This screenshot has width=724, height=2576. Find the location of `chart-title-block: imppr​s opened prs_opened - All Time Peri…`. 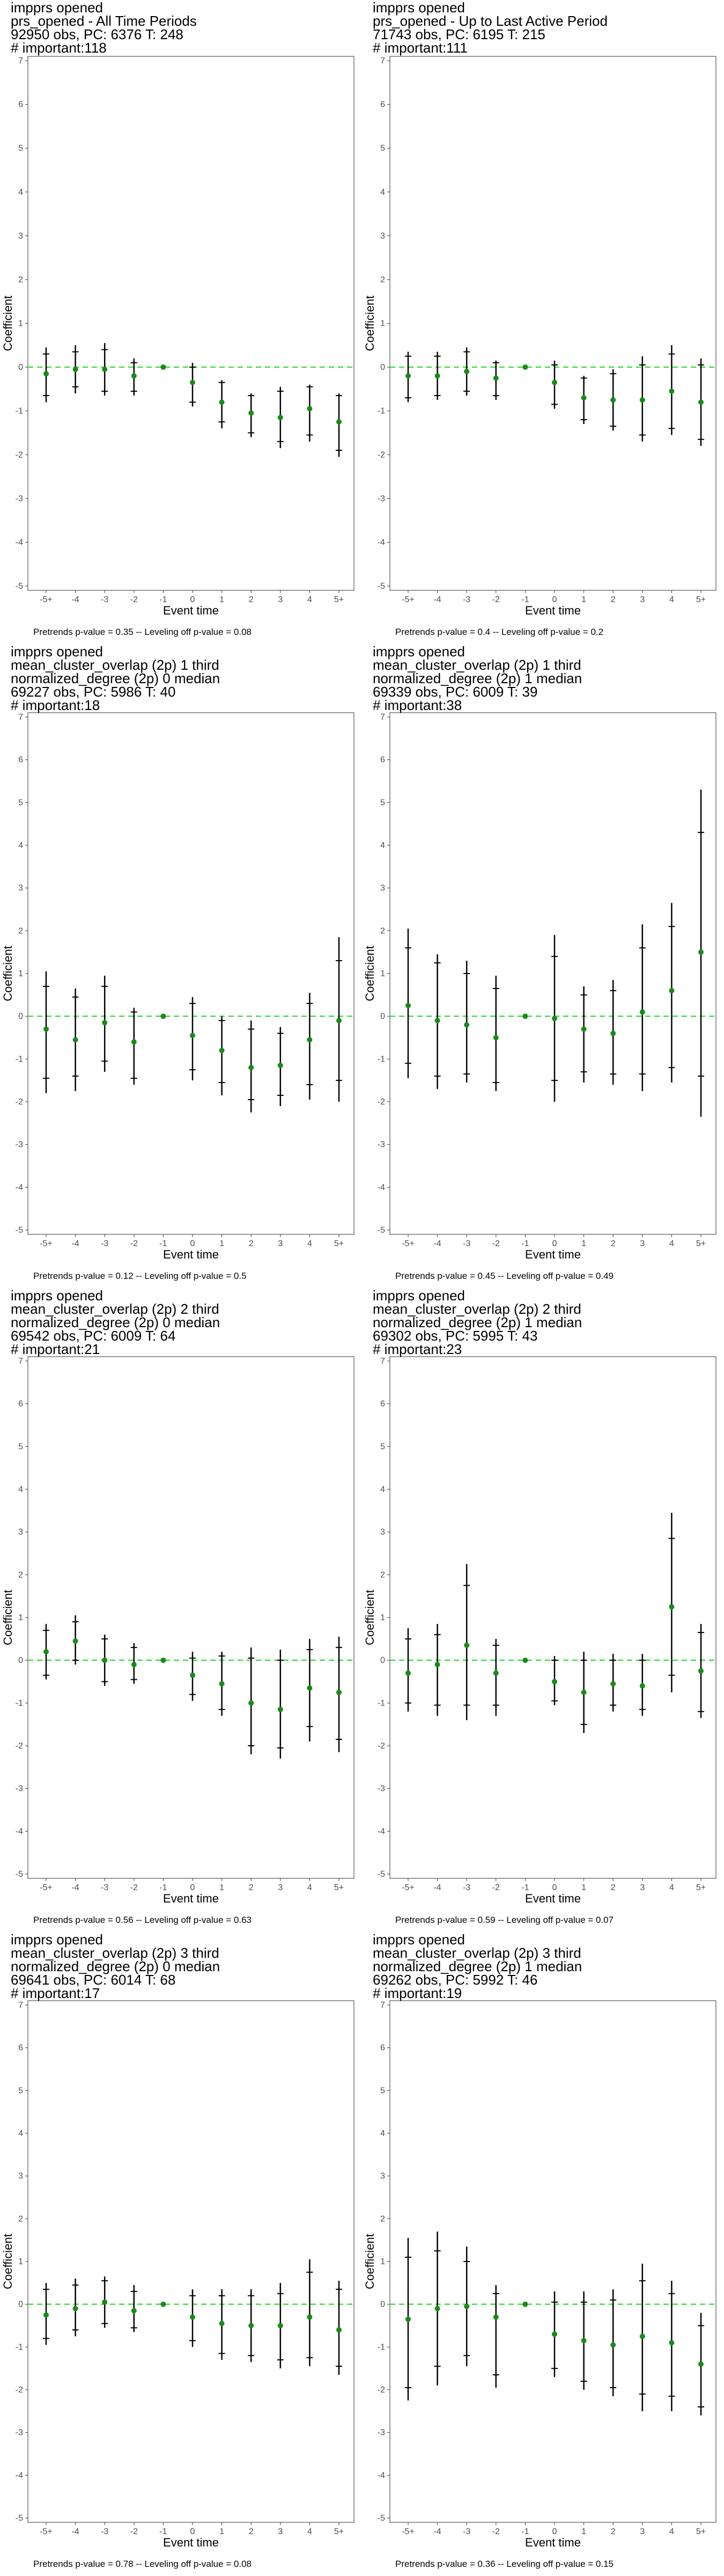

chart-title-block: imppr​s opened prs_opened - All Time Peri… is located at coordinates (104, 28).